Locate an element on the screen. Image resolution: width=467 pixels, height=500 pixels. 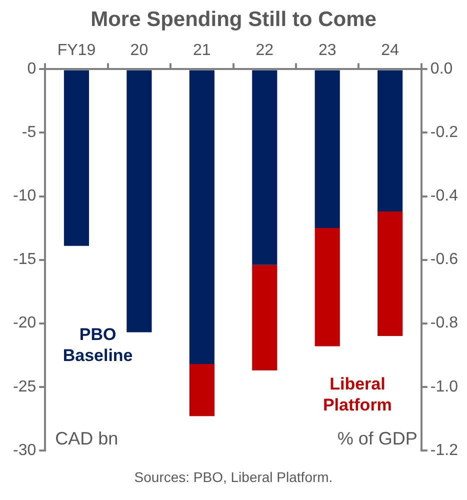
y2-tick-label: -1.0 is located at coordinates (444, 387).